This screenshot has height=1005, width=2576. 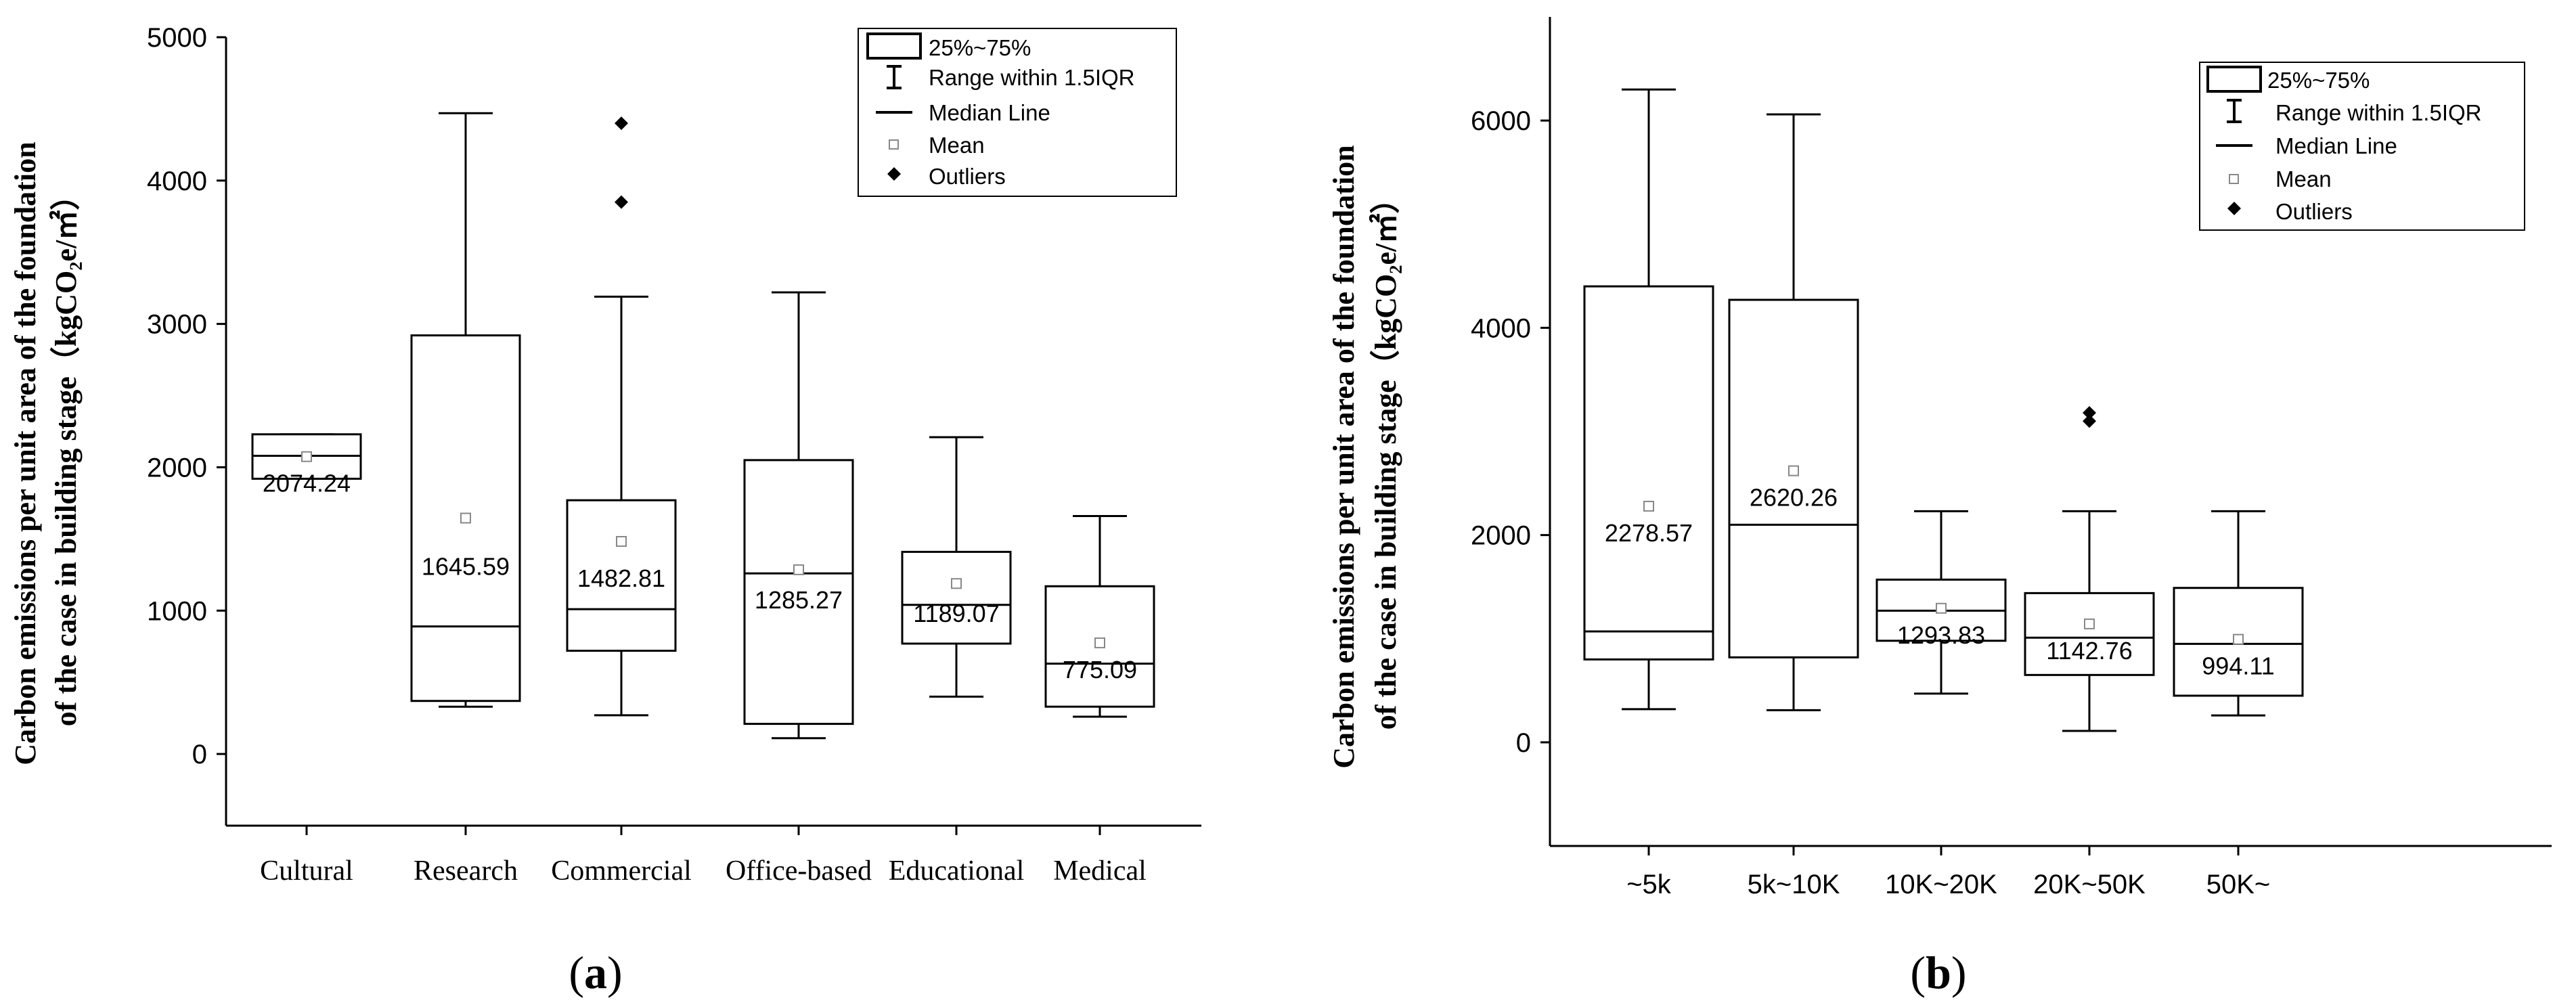 What do you see at coordinates (1649, 885) in the screenshot?
I see `x-tick-label-b: ~5k` at bounding box center [1649, 885].